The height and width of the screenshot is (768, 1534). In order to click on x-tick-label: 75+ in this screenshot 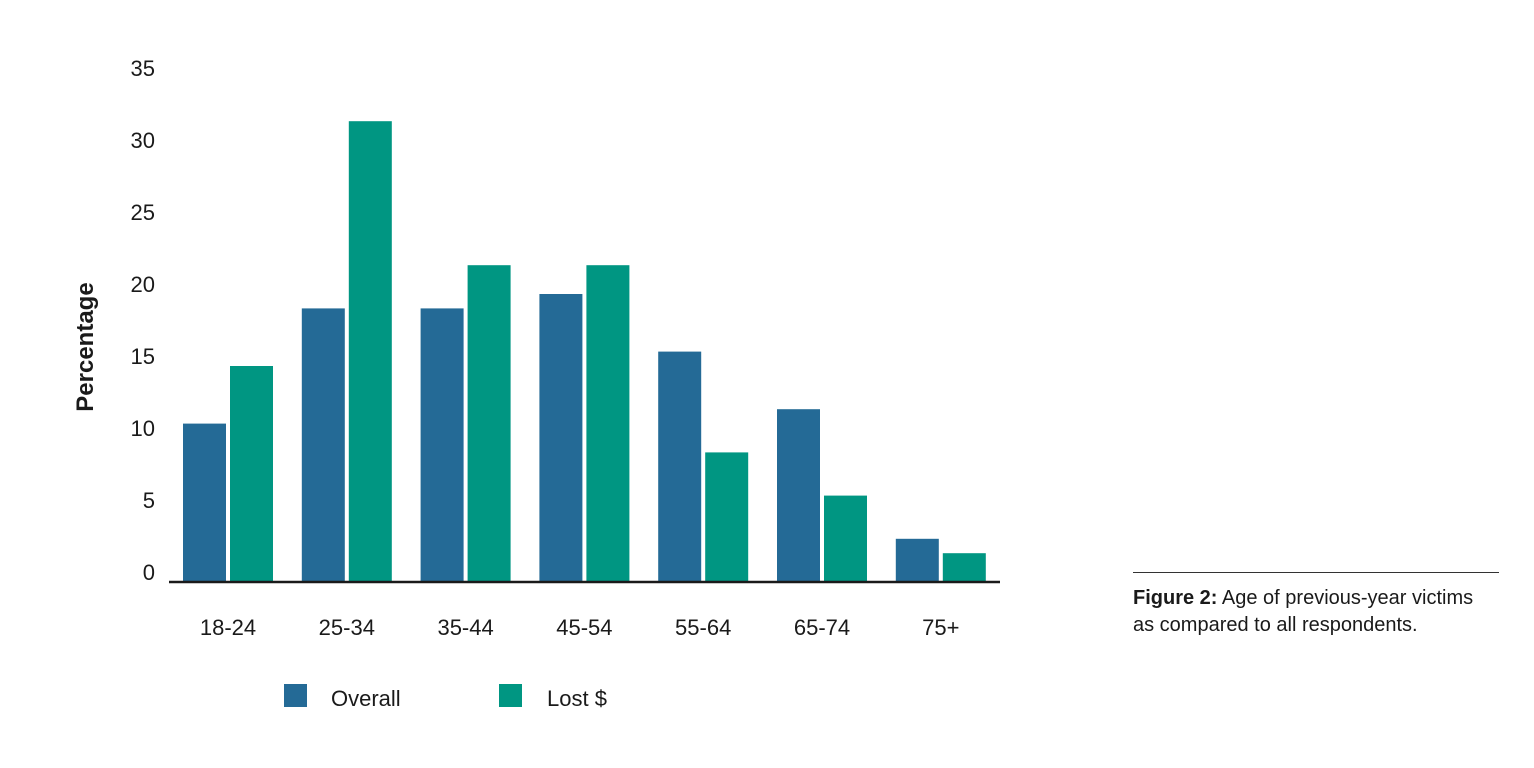, I will do `click(940, 627)`.